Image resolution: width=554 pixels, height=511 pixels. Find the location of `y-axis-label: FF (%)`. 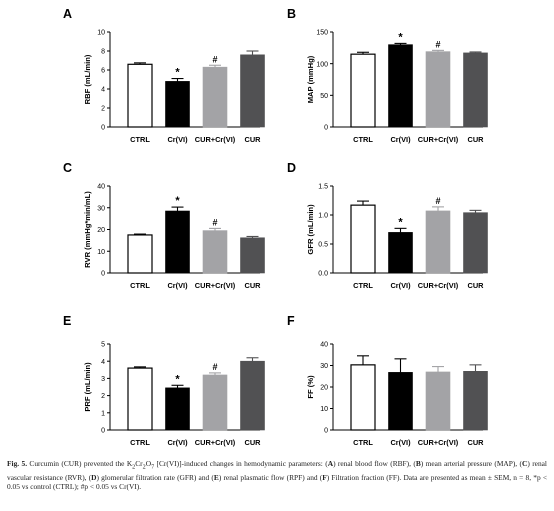

y-axis-label: FF (%) is located at coordinates (310, 387).